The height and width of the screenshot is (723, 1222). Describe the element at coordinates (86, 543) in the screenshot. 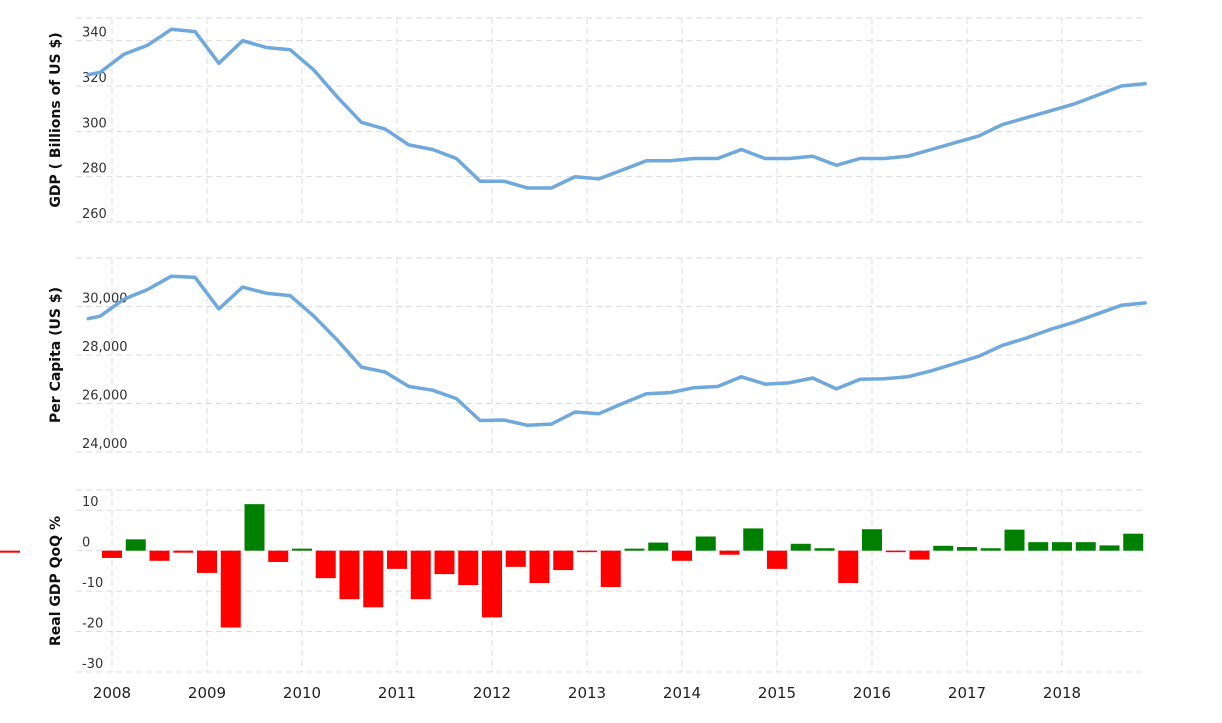

I see `y-tick-label: 0` at that location.